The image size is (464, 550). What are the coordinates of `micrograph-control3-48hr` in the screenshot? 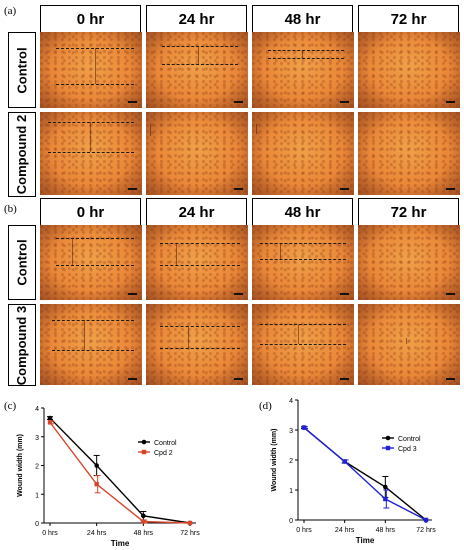 It's located at (303, 262).